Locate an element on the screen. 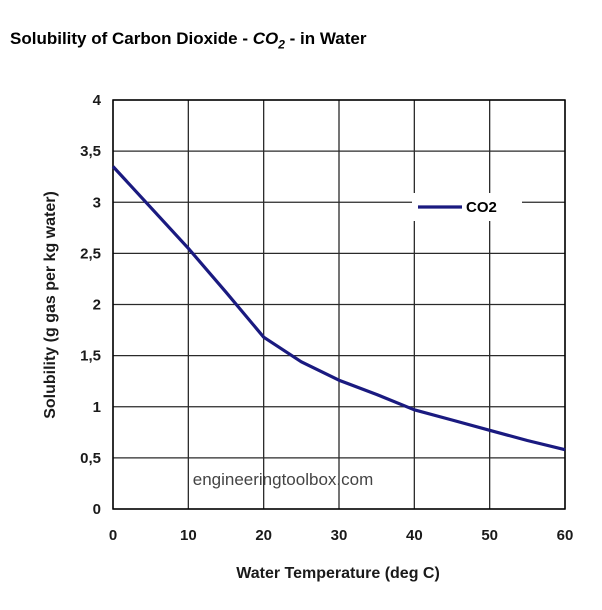  y-axis-ticks: 0 0,5 1 1,5 2 2,5 3 3,5 4 is located at coordinates (91, 305).